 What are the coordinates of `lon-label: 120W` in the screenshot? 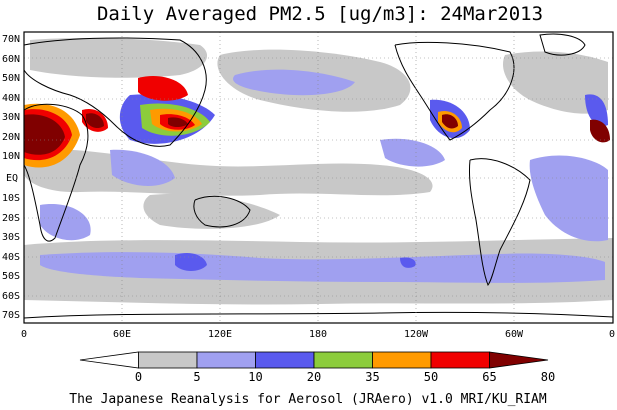 It's located at (416, 334).